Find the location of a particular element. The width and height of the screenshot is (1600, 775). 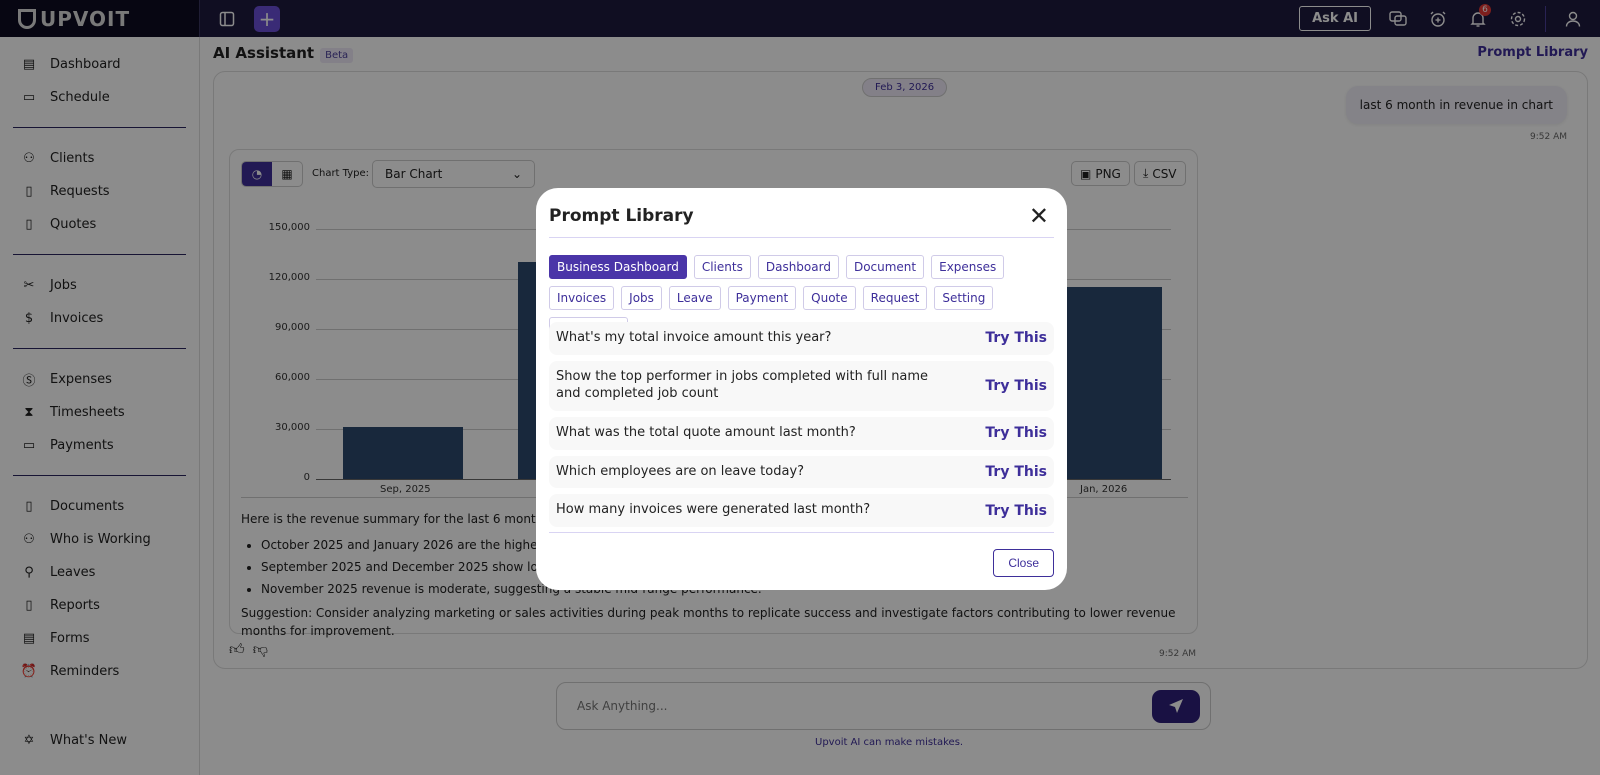

sidebar-item-reminders: ⏰ Reminders is located at coordinates (70, 671).